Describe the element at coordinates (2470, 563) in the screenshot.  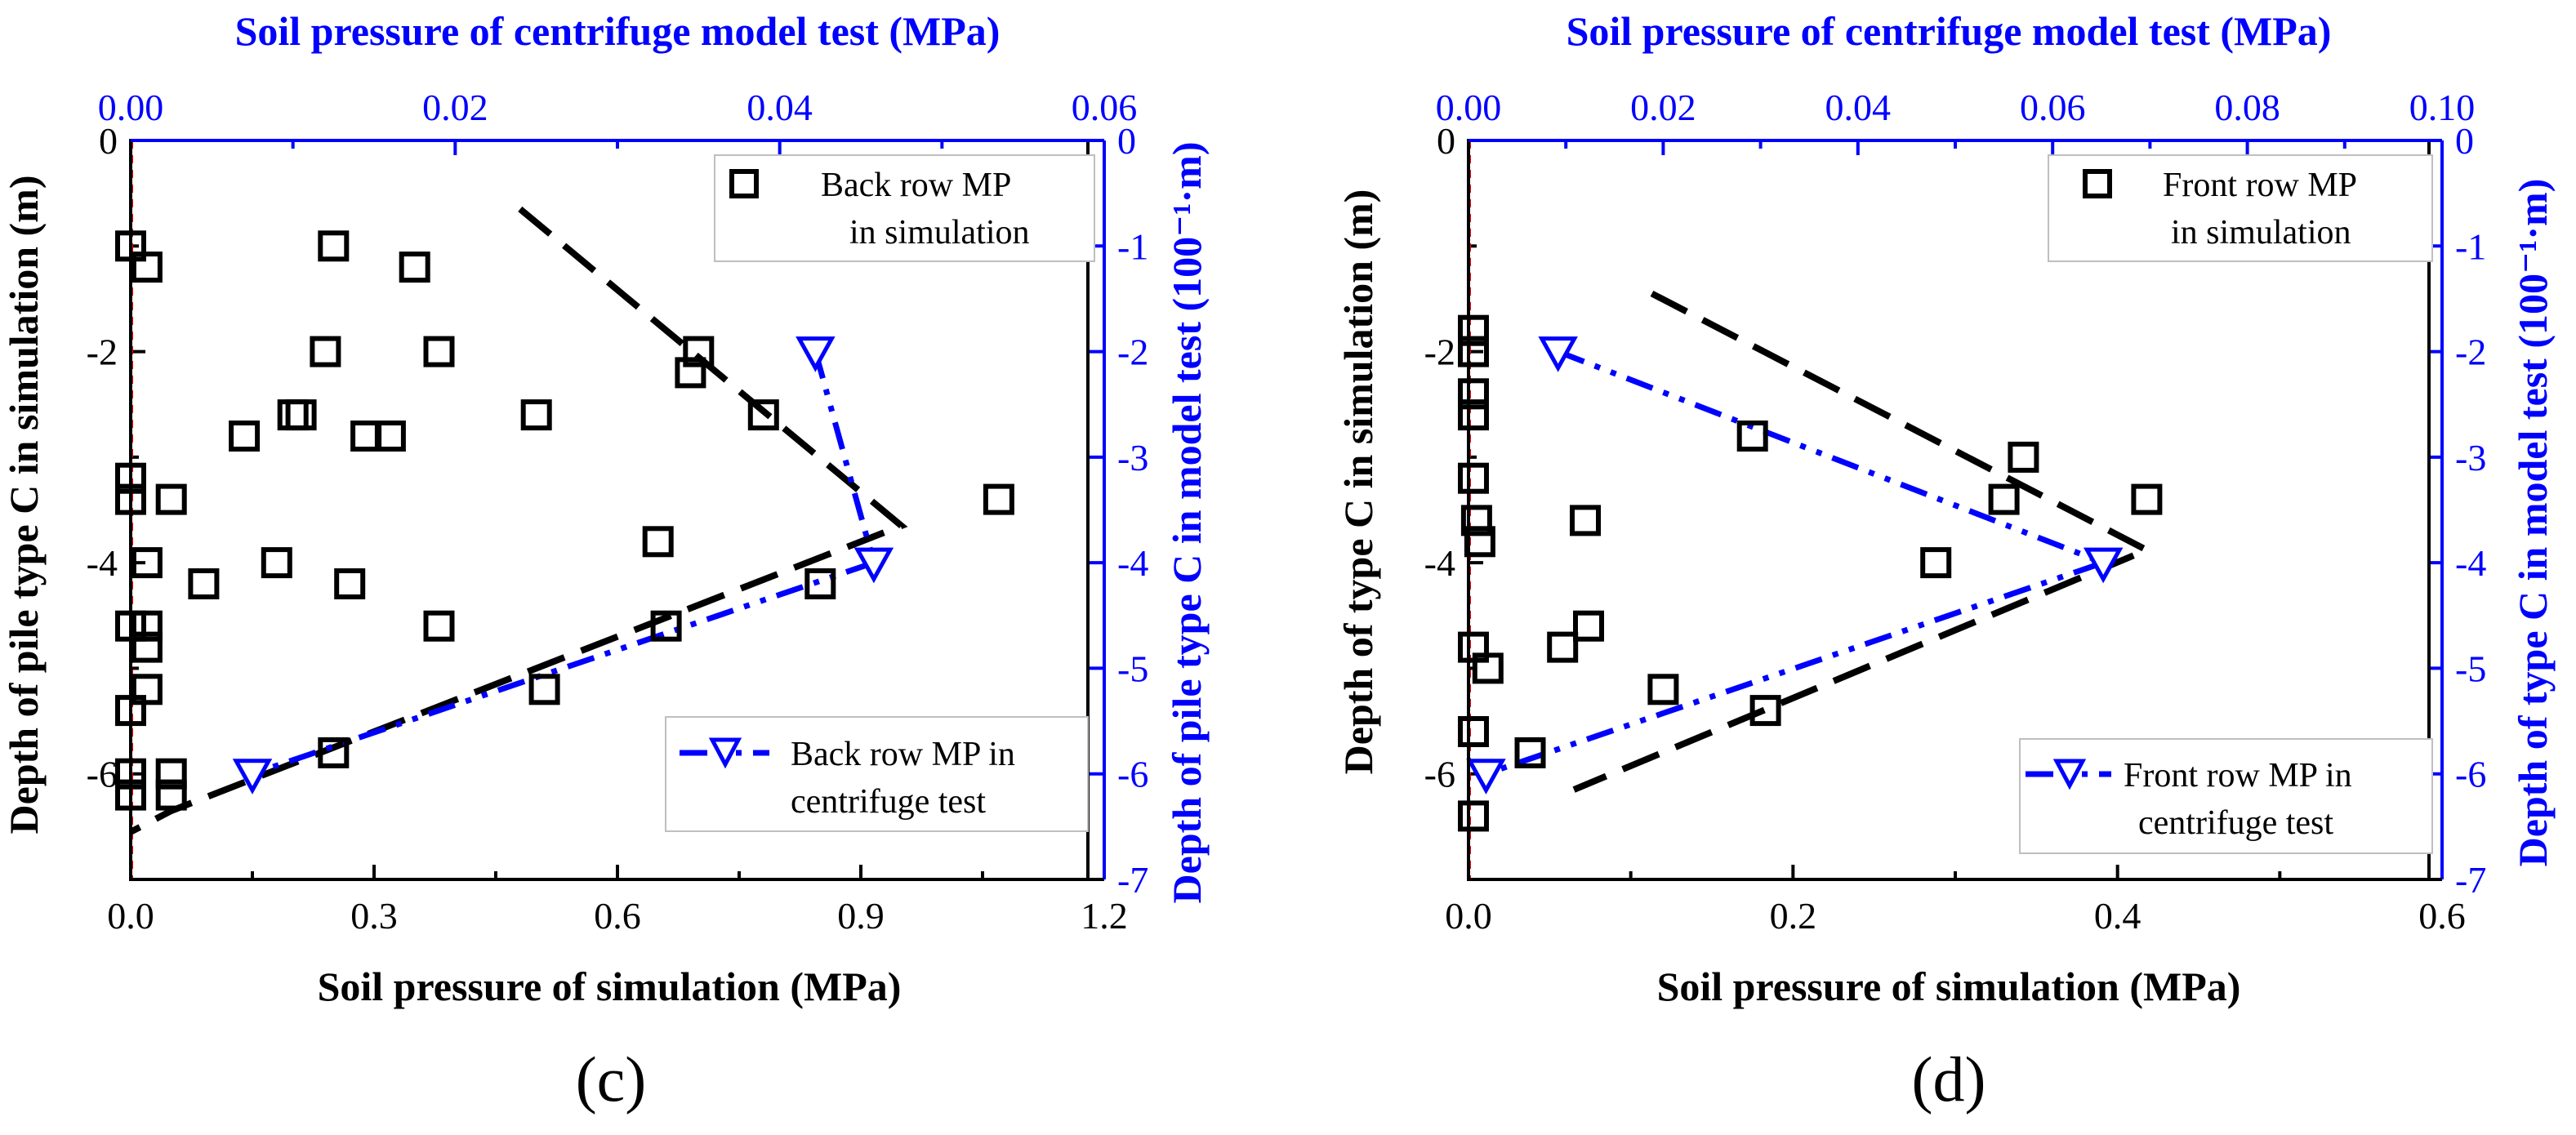
I see `panel-d-y2tick-label: -4` at that location.